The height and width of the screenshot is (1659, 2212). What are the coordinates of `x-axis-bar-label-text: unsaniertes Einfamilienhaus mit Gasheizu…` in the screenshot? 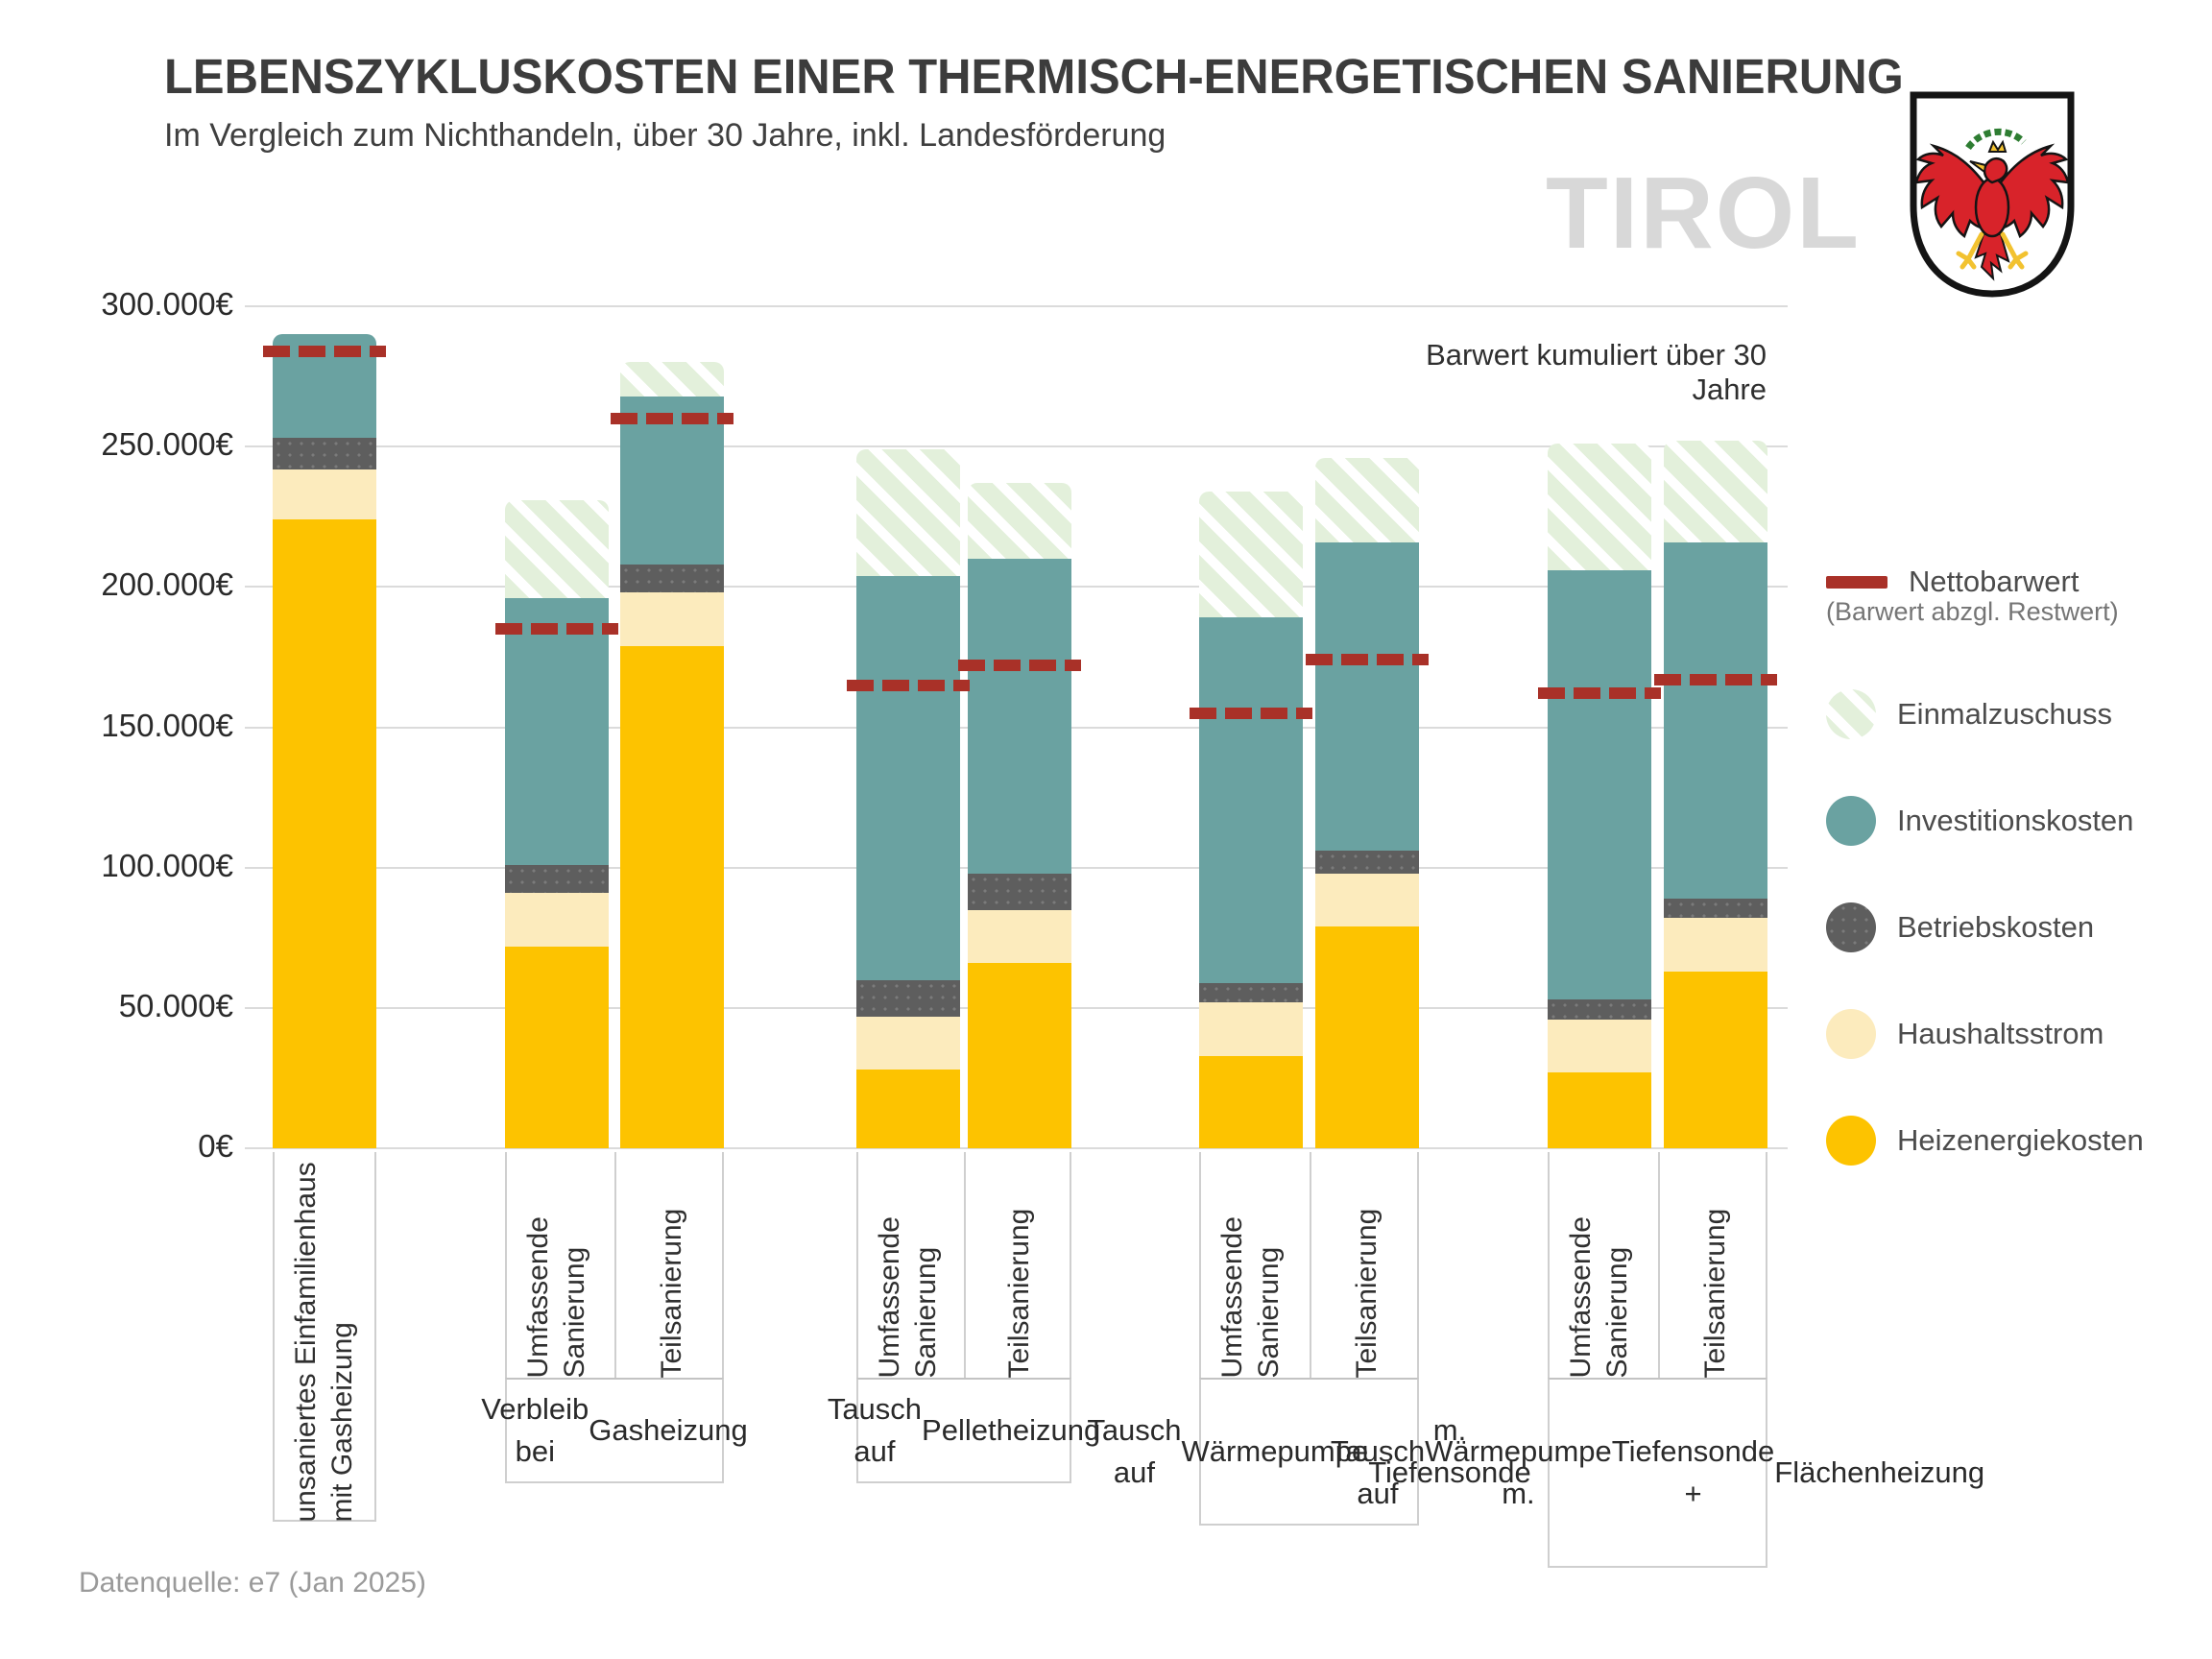 It's located at (324, 1341).